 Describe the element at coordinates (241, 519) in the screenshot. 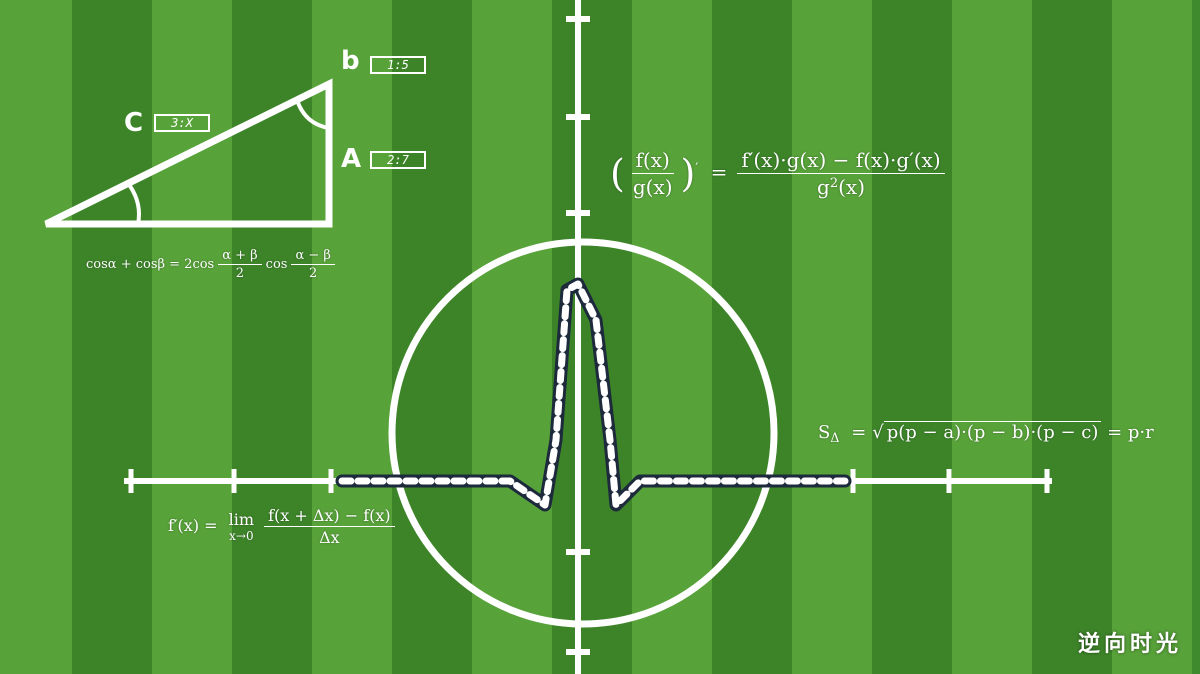

I see `limit-text: lim` at that location.